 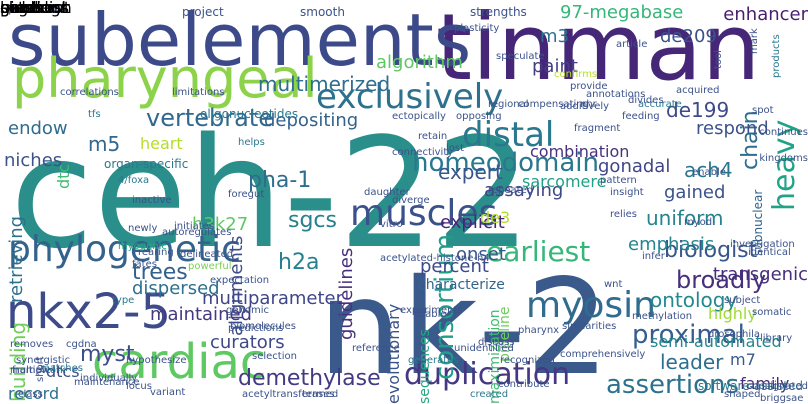 I want to click on cloud-word: provide, so click(x=589, y=86).